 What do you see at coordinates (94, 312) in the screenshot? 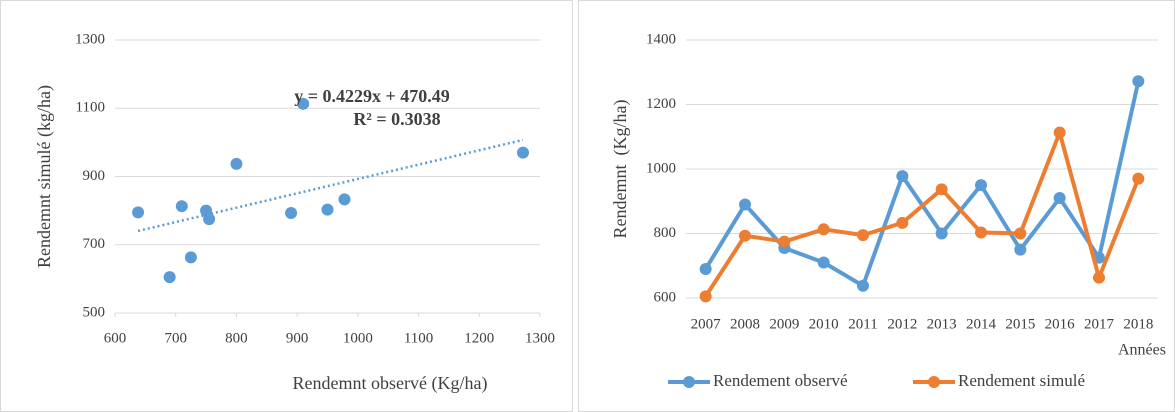
I see `y-tick-label: 500` at bounding box center [94, 312].